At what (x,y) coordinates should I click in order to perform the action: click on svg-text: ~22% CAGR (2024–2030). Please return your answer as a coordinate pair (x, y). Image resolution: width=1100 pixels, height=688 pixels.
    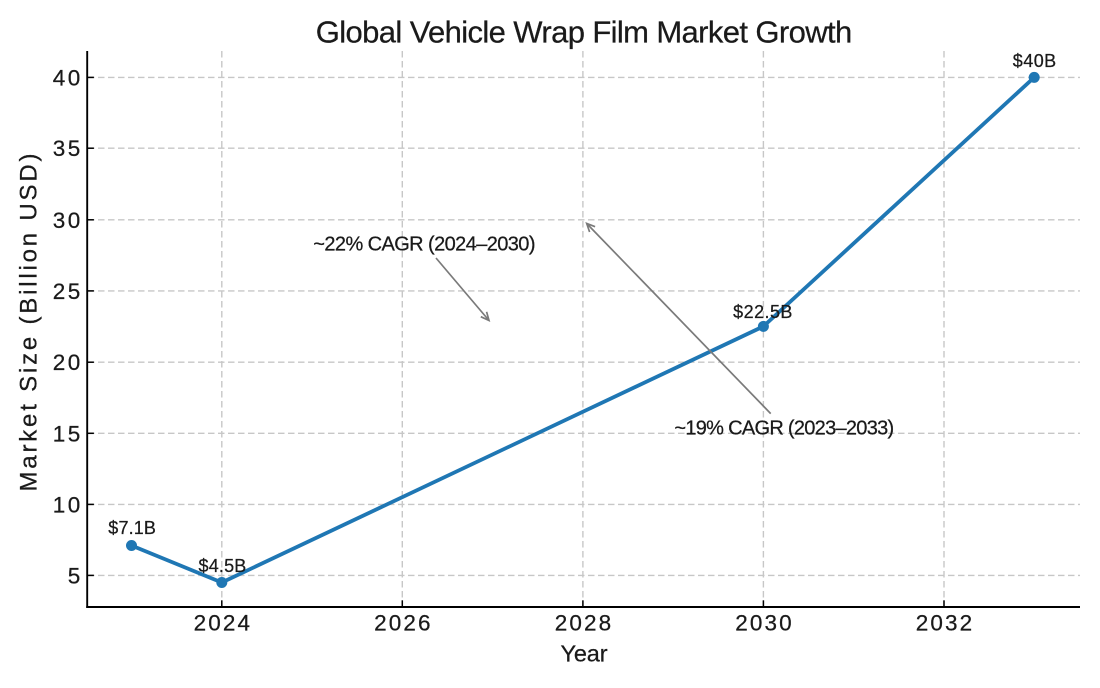
    Looking at the image, I should click on (424, 245).